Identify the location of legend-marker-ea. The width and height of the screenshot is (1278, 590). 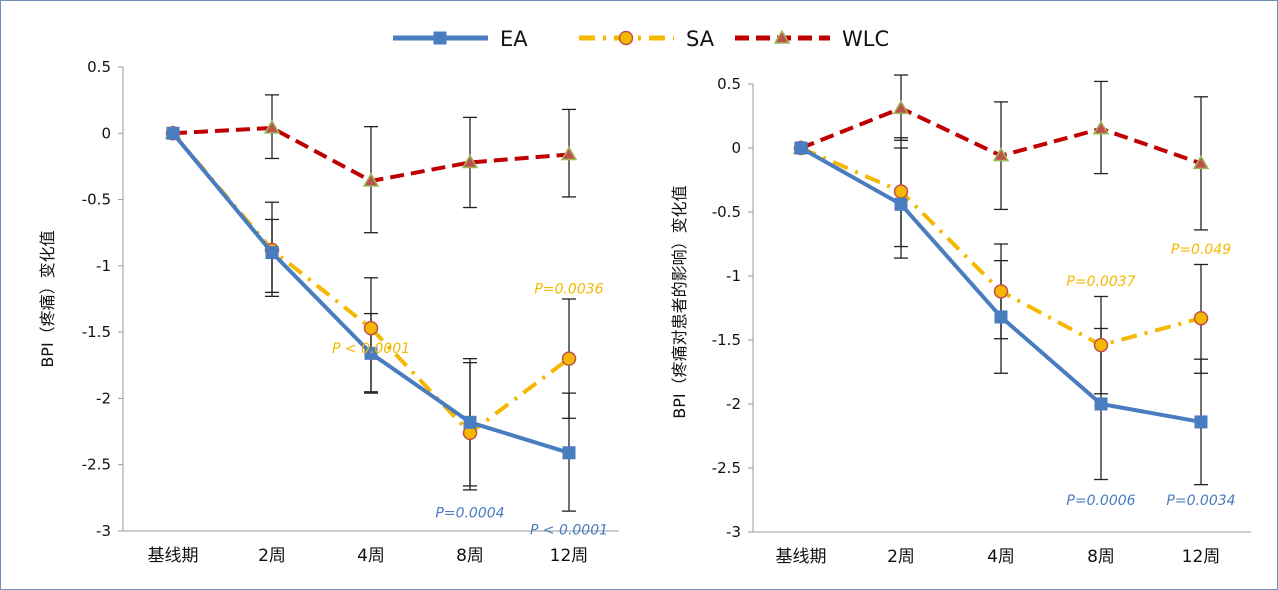
(440, 38).